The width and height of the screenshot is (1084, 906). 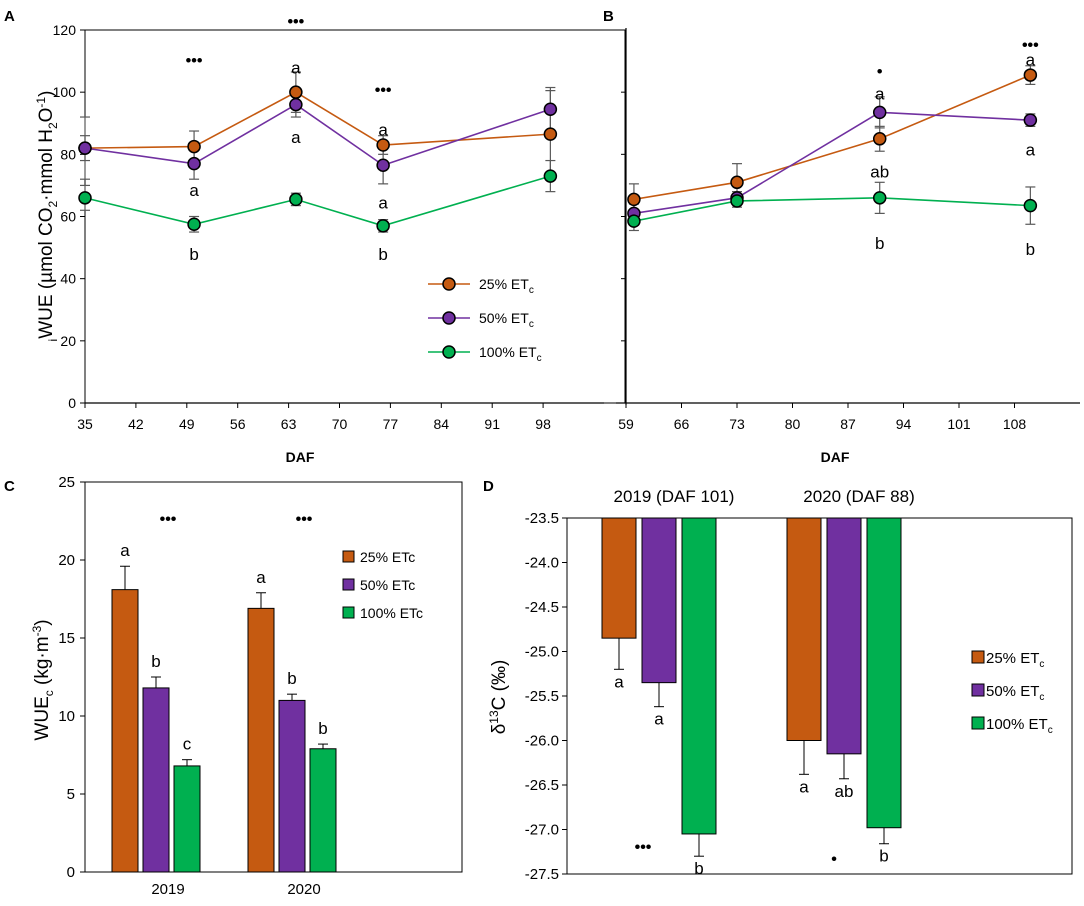 What do you see at coordinates (674, 496) in the screenshot?
I see `year-header-d: 2019 (DAF 101)` at bounding box center [674, 496].